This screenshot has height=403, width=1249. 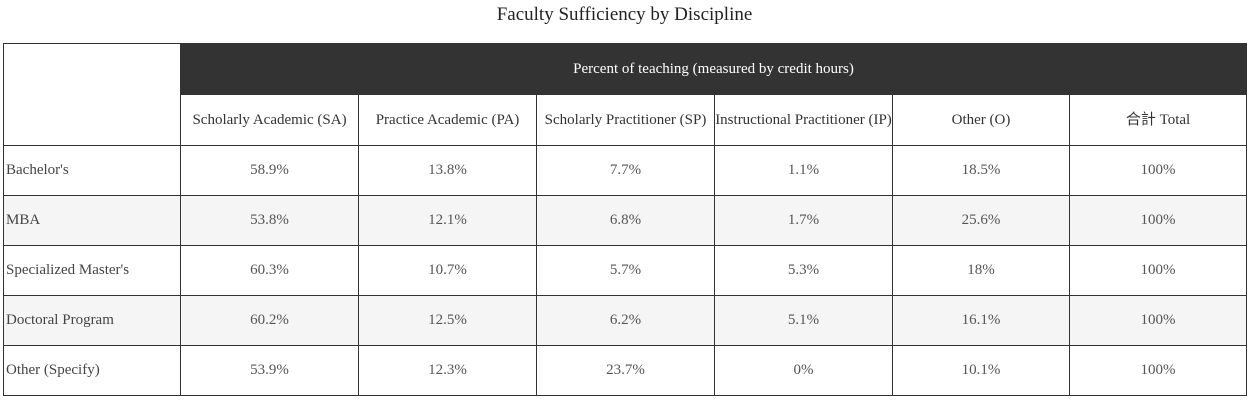 I want to click on table-cell: 5.3%, so click(x=803, y=270).